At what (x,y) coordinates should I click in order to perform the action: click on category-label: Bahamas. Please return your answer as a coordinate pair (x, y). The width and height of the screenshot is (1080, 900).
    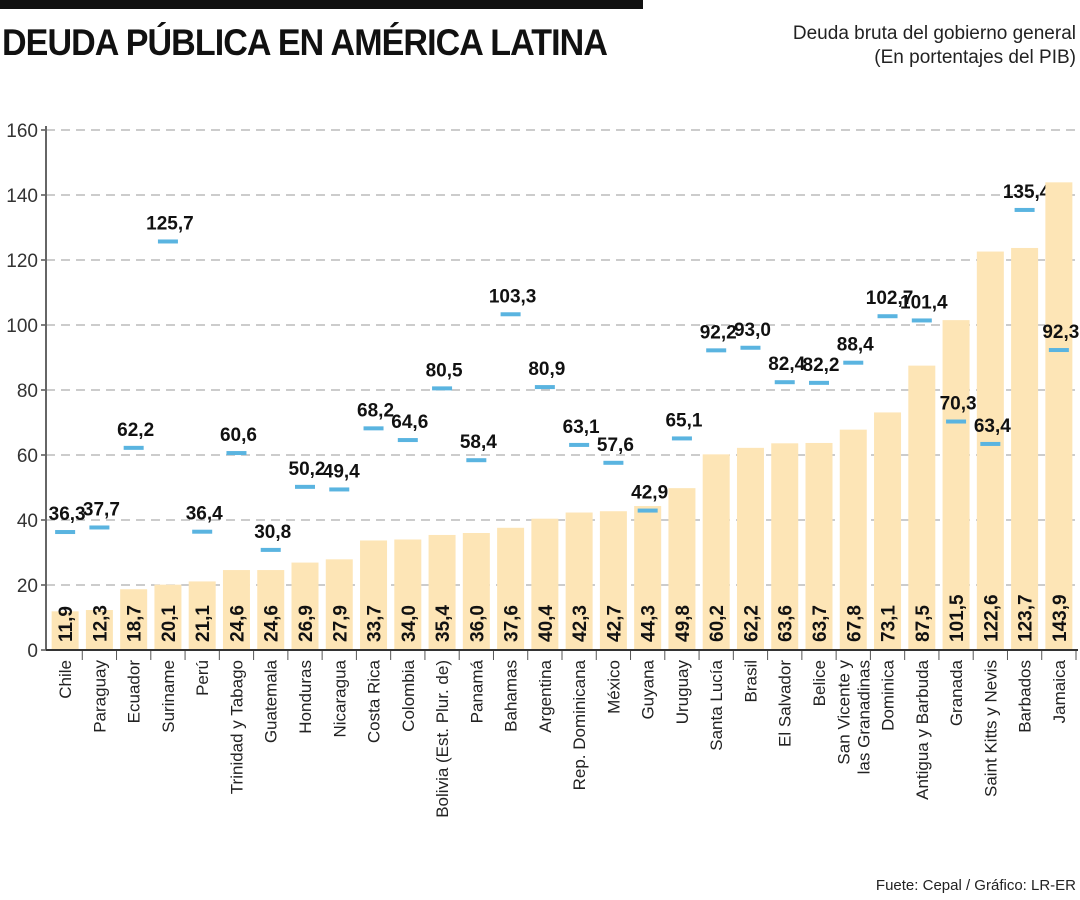
    Looking at the image, I should click on (511, 696).